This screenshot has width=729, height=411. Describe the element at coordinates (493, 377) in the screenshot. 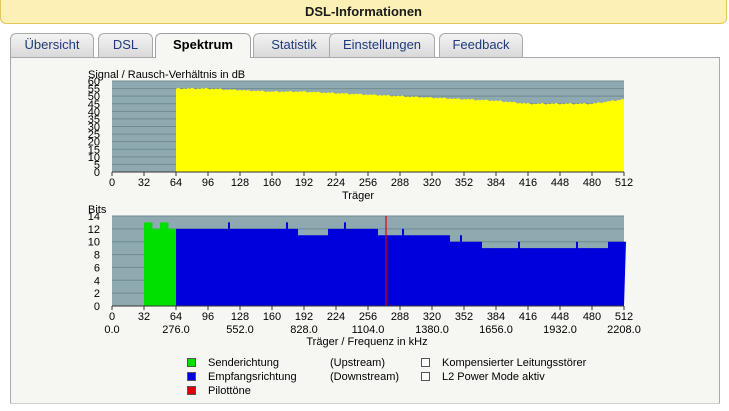

I see `legend-l2-label: L2 Power Mode aktiv` at that location.